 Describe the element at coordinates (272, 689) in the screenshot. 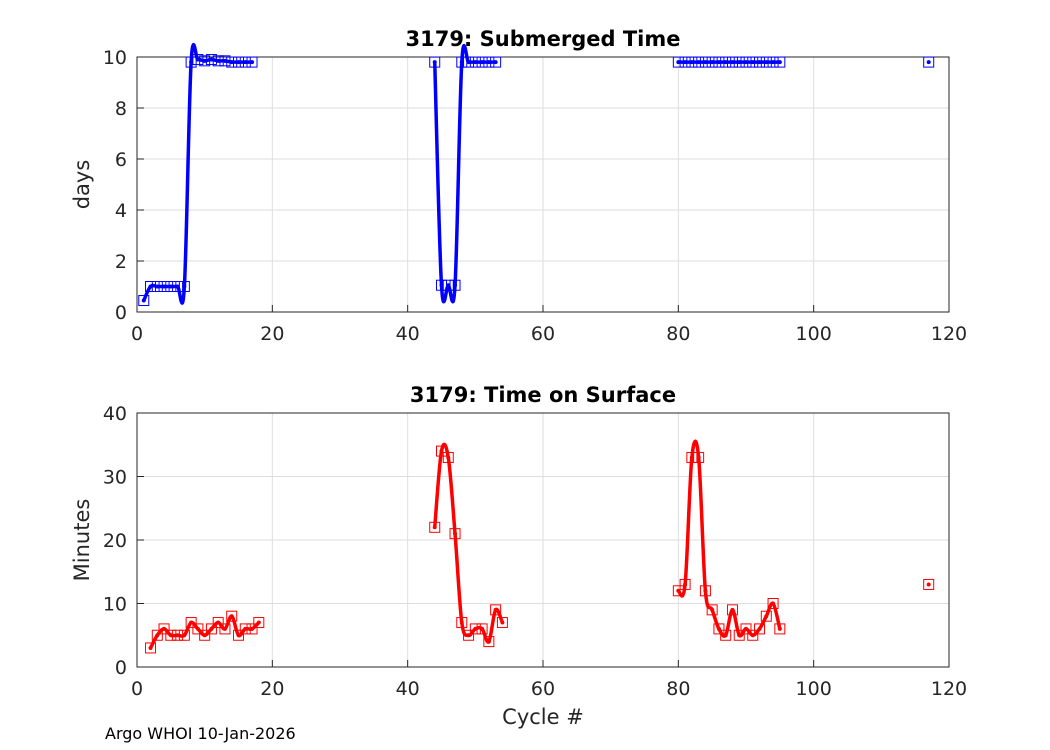

I see `x-tick-label: 20` at that location.